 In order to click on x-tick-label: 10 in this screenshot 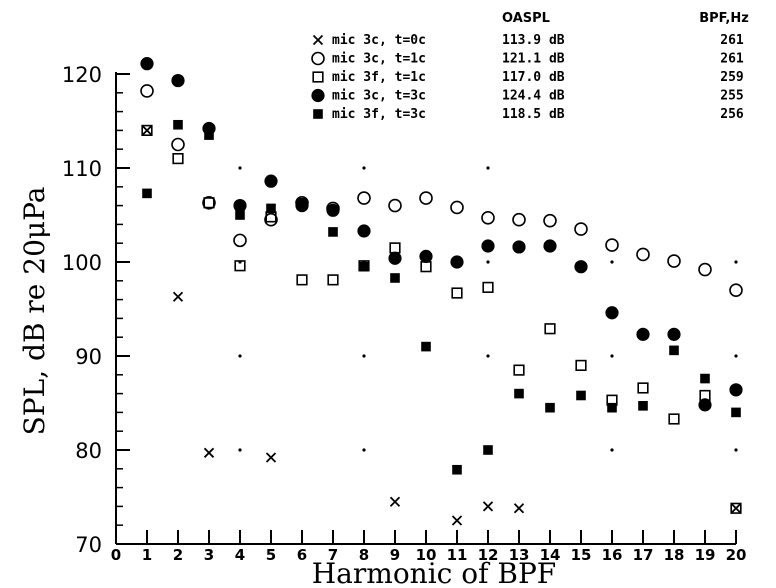, I will do `click(426, 555)`.